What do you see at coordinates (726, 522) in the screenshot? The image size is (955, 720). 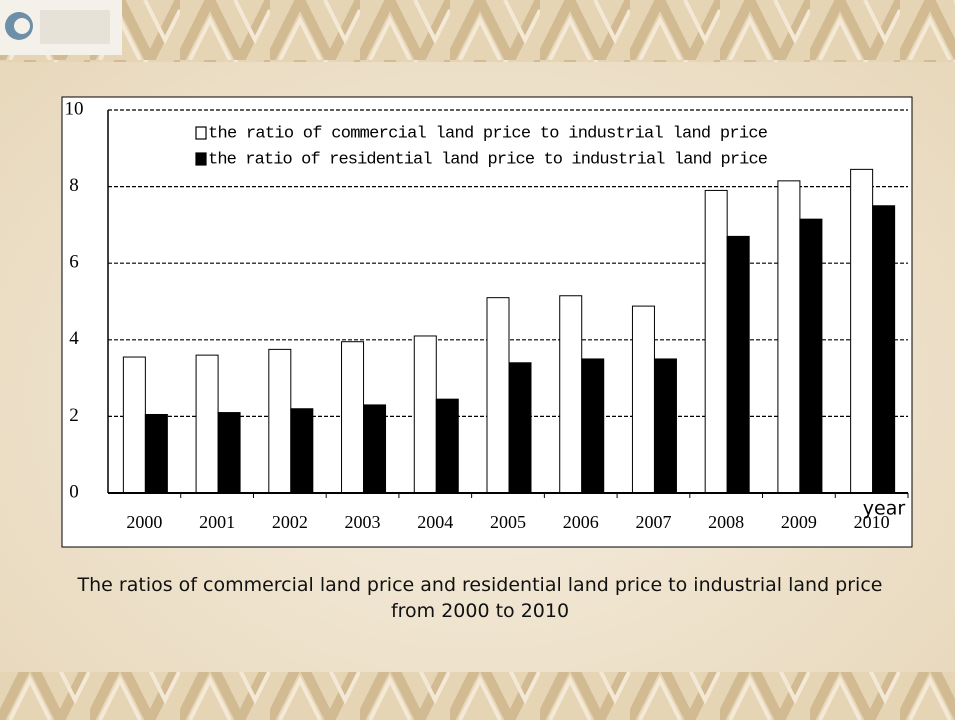 I see `x-tick-label: 2008` at bounding box center [726, 522].